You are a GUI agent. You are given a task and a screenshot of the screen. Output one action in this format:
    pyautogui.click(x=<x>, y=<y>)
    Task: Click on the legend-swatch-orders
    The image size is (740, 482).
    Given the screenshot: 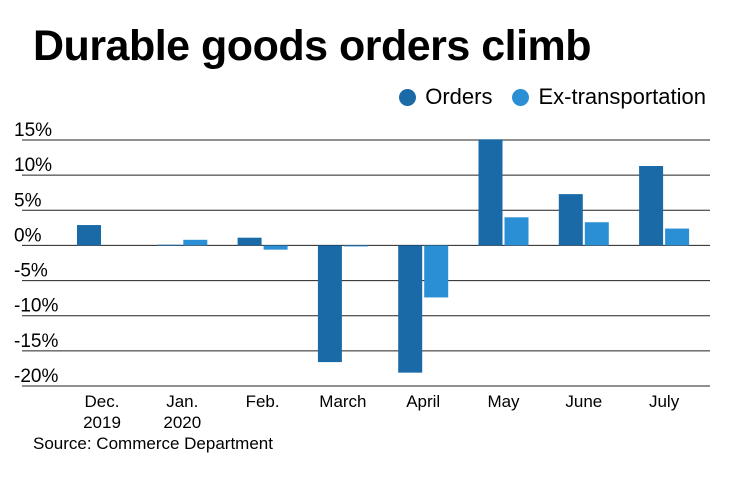 What is the action you would take?
    pyautogui.click(x=408, y=97)
    